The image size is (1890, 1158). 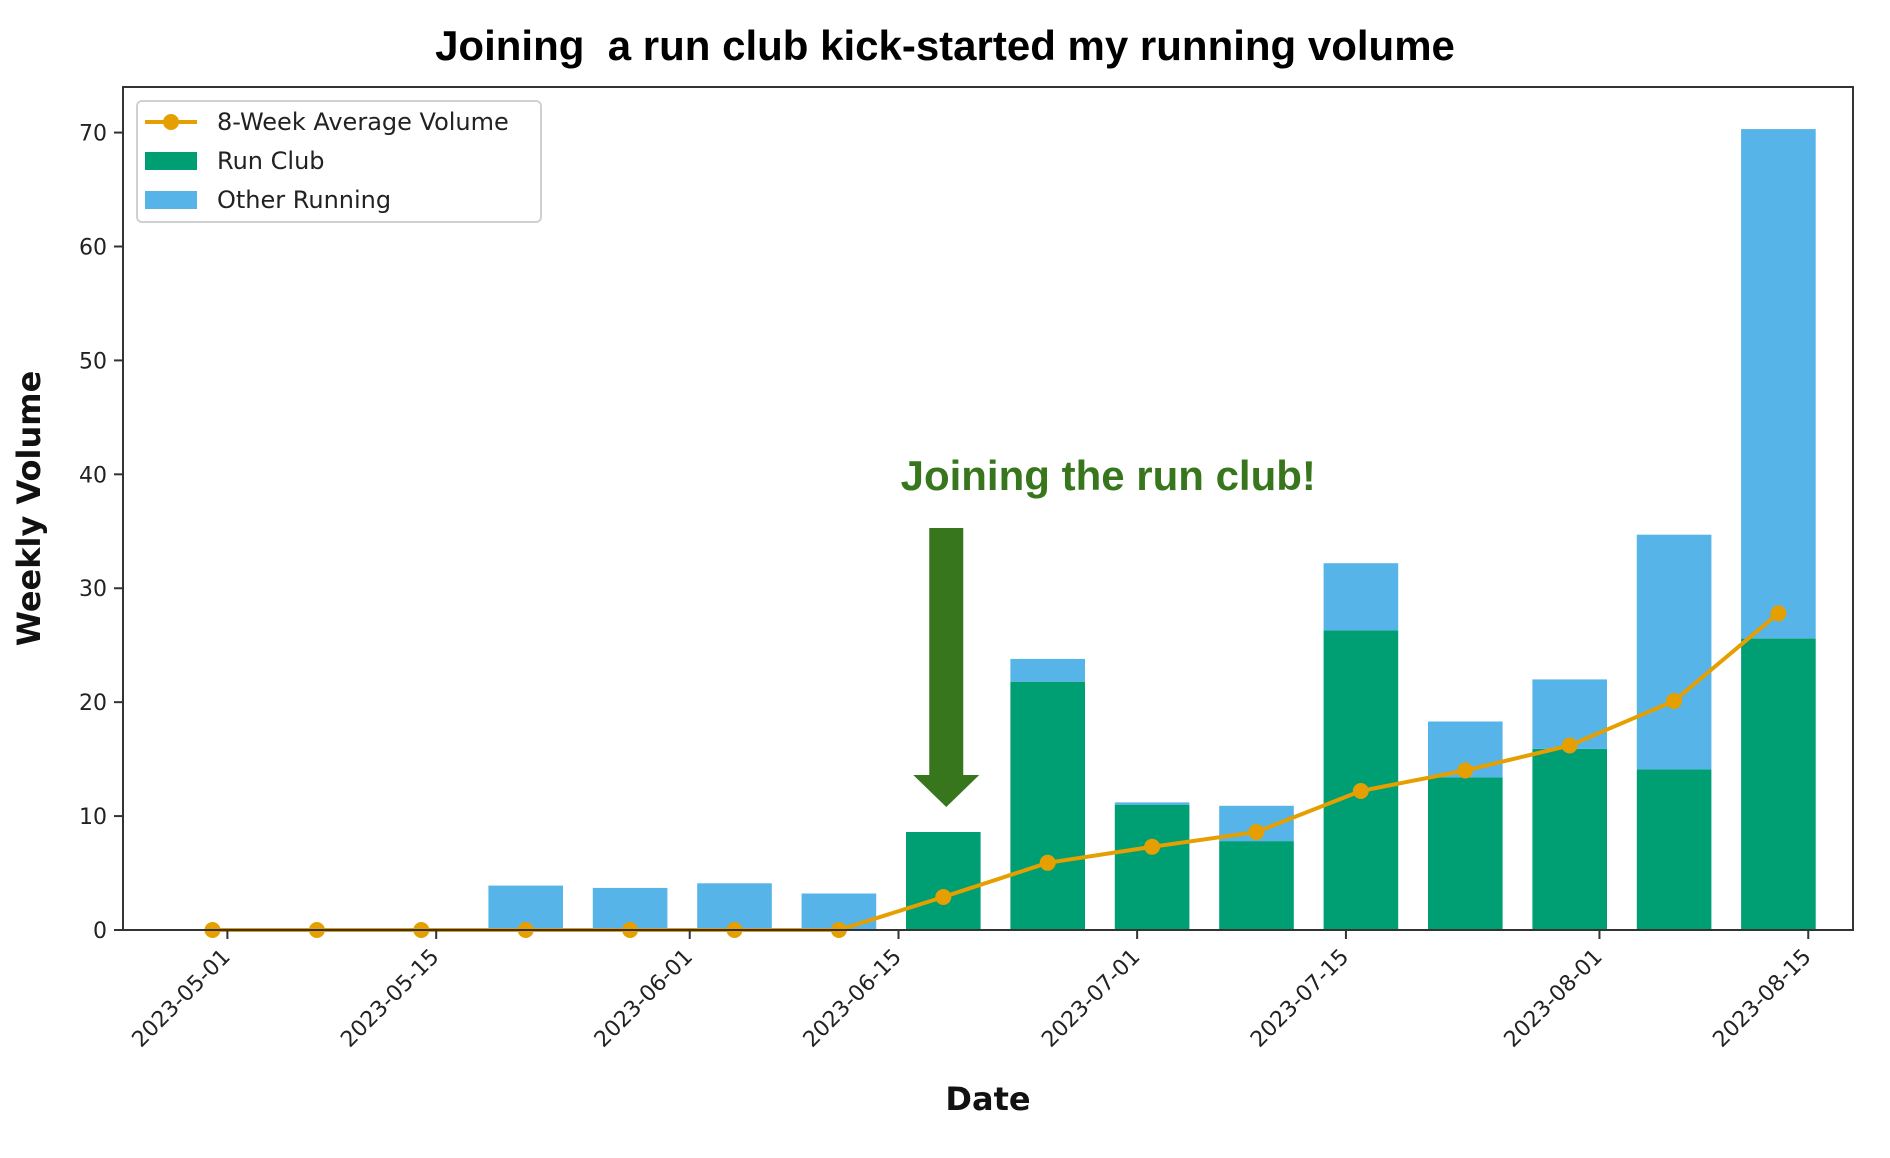 What do you see at coordinates (1091, 999) in the screenshot?
I see `x-tick-label: 2023-07-01` at bounding box center [1091, 999].